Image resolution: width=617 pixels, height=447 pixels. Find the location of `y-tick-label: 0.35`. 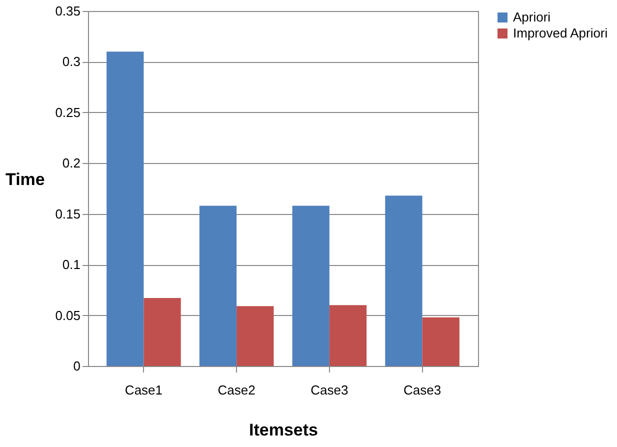

y-tick-label: 0.35 is located at coordinates (67, 11).